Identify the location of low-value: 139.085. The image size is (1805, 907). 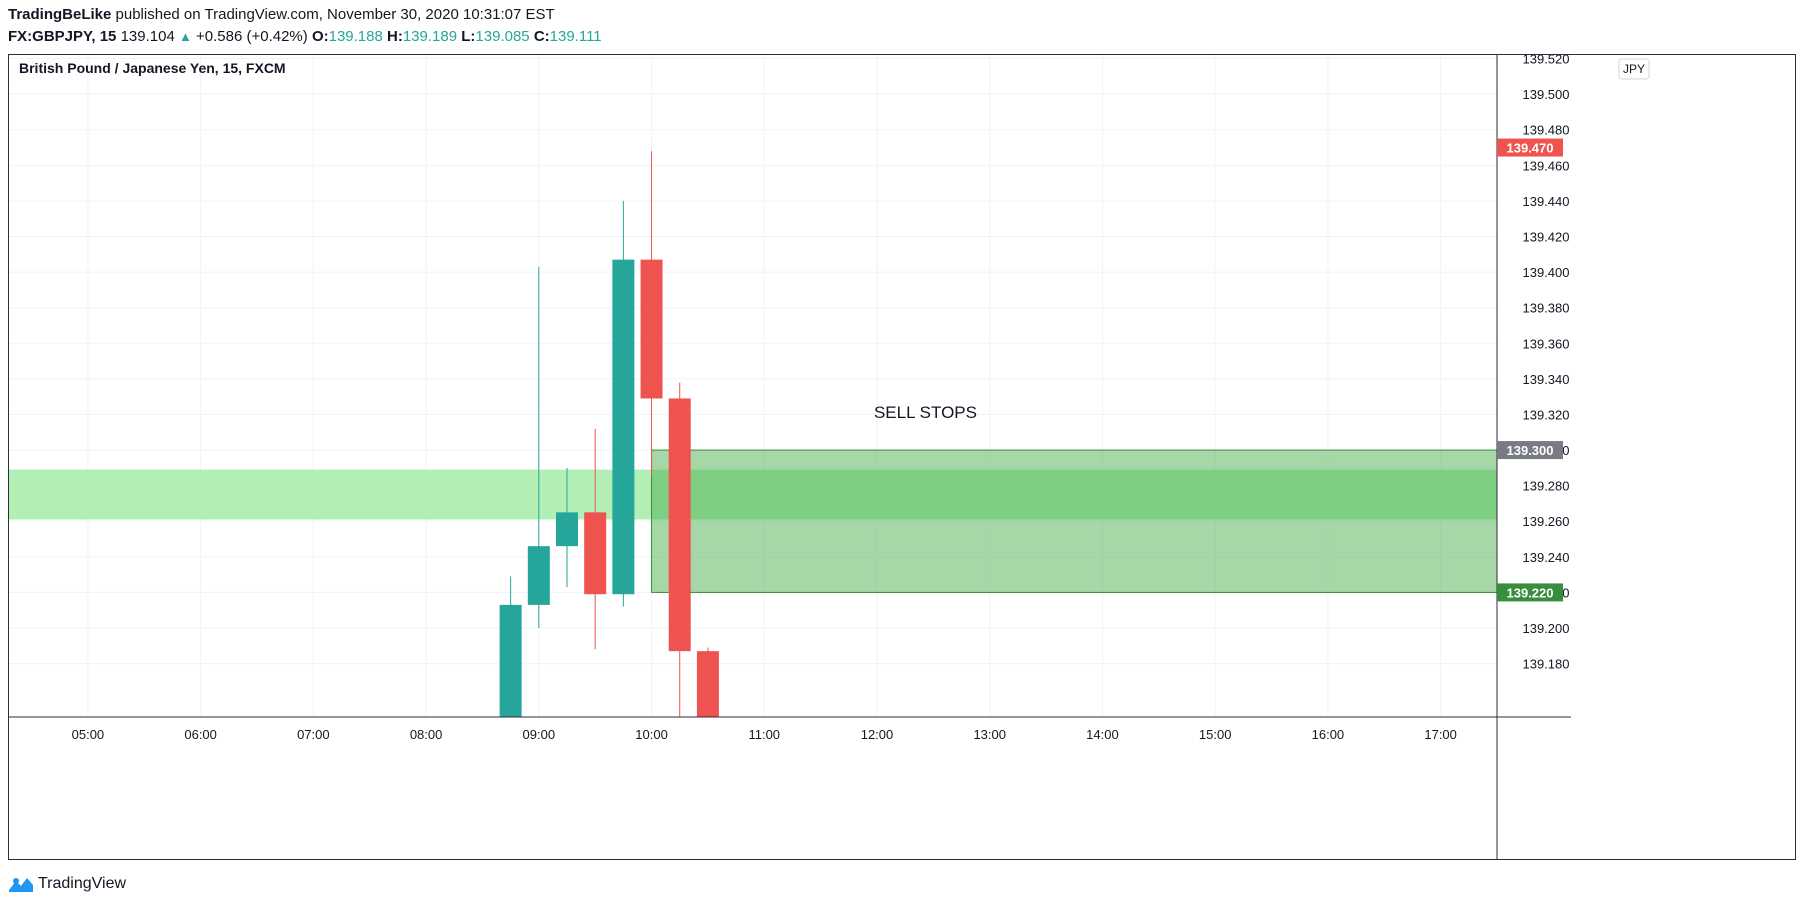
(502, 36).